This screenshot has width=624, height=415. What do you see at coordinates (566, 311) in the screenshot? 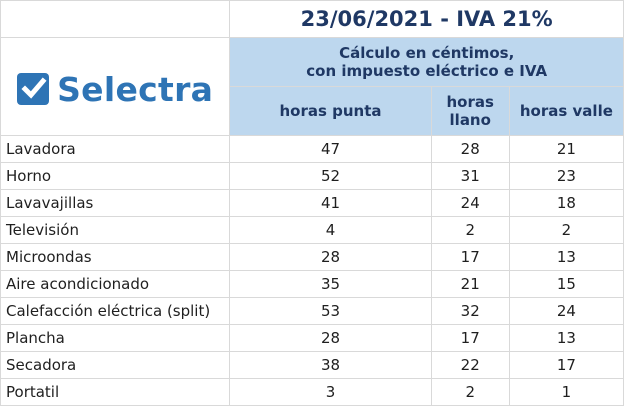
I see `valle-value-cell: 24` at bounding box center [566, 311].